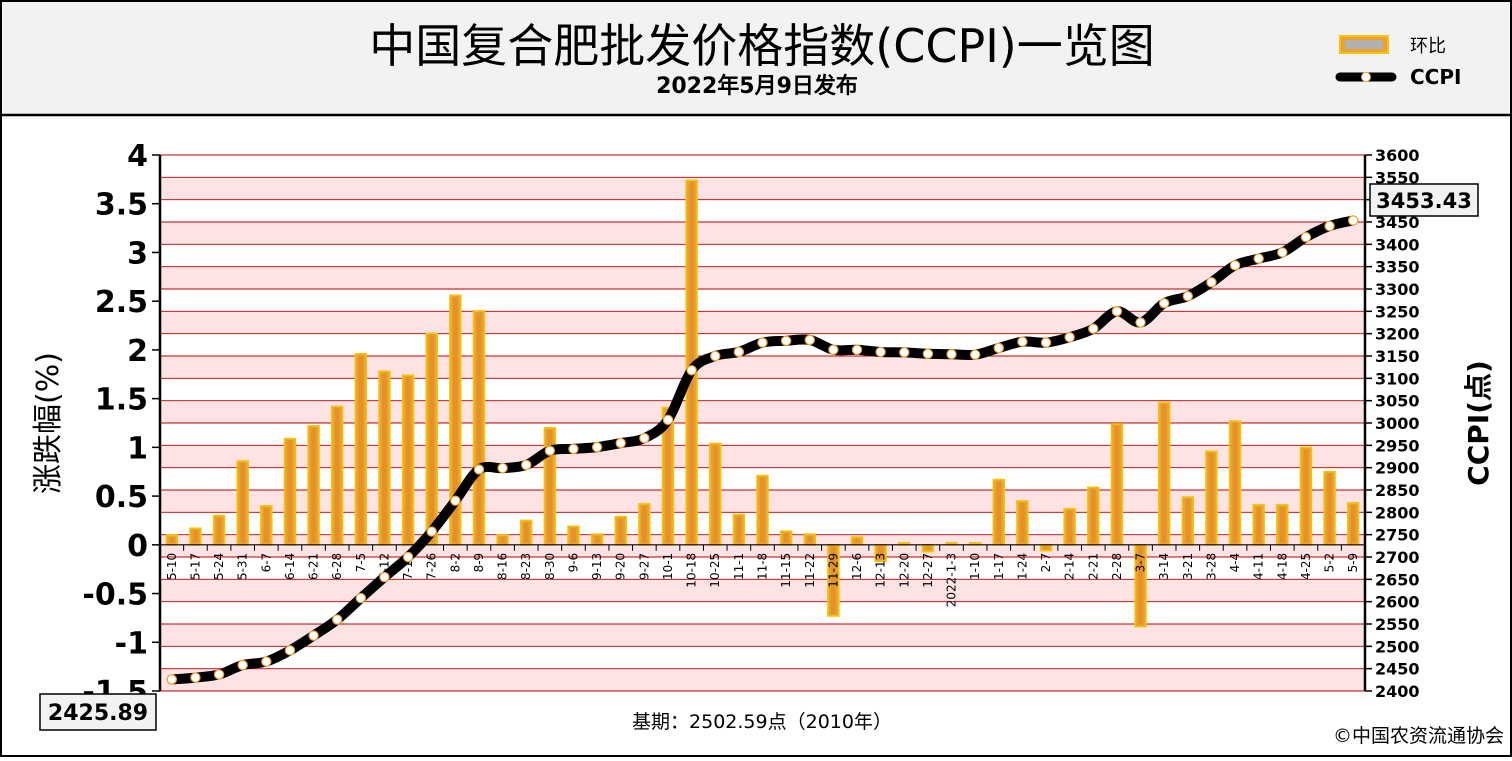 This screenshot has height=761, width=1512. I want to click on x-tick-label: 4-25, so click(1306, 566).